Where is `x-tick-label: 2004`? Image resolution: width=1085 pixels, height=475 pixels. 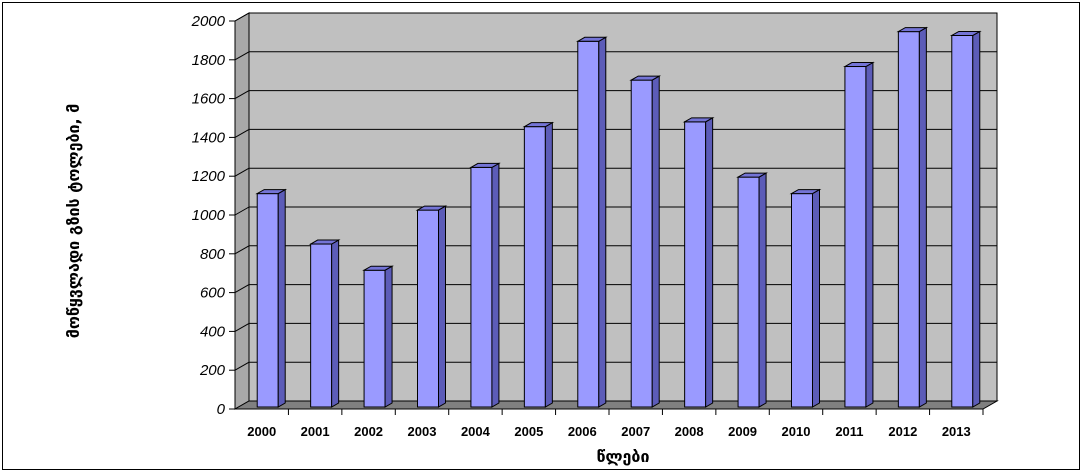 x-tick-label: 2004 is located at coordinates (476, 431).